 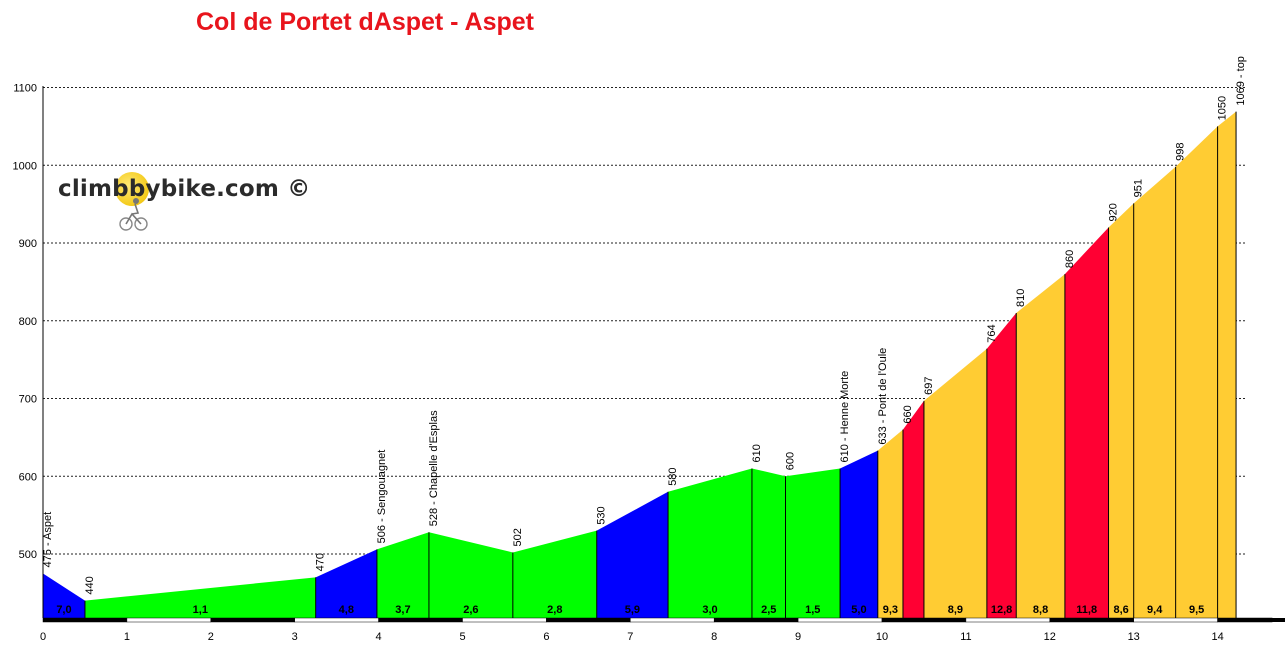 I want to click on point-label: 610 - Henne Morte, so click(x=845, y=417).